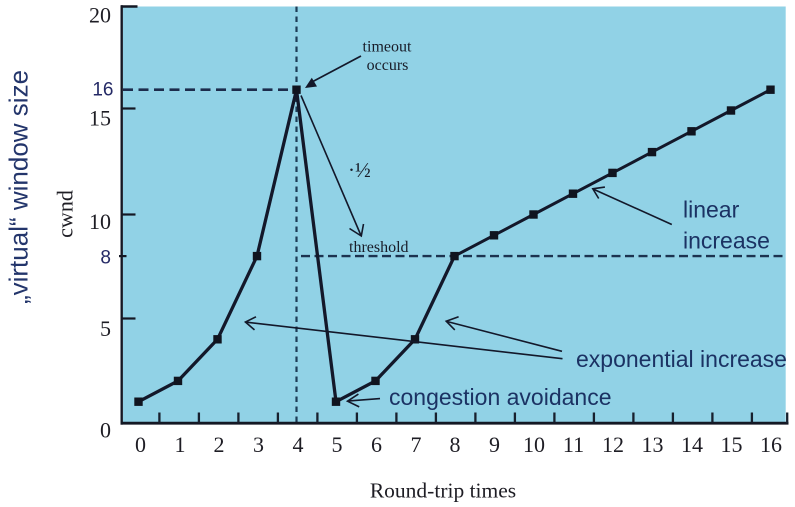 This screenshot has height=507, width=795. What do you see at coordinates (219, 444) in the screenshot?
I see `svg-text: 2` at bounding box center [219, 444].